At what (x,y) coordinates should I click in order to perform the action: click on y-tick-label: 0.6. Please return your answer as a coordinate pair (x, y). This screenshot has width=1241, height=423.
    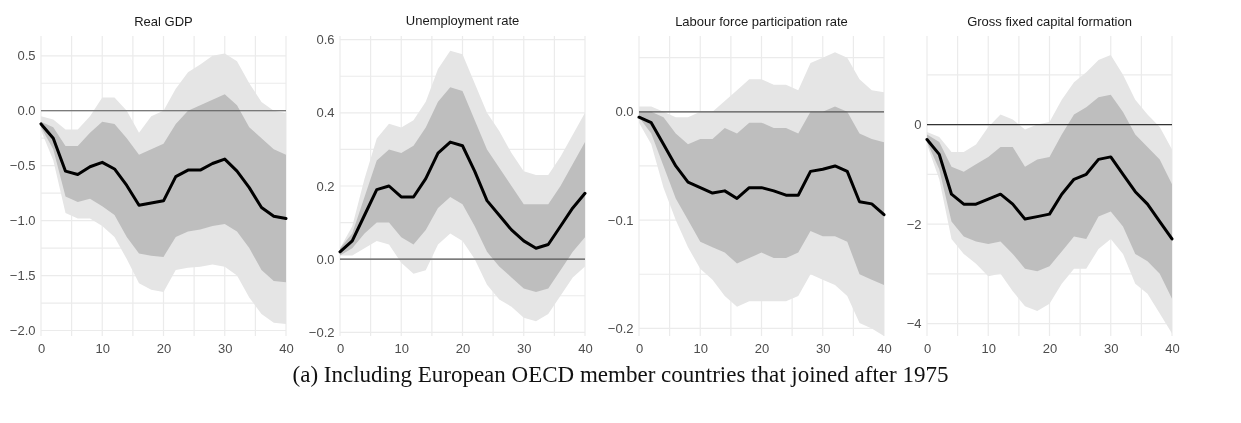
    Looking at the image, I should click on (325, 40).